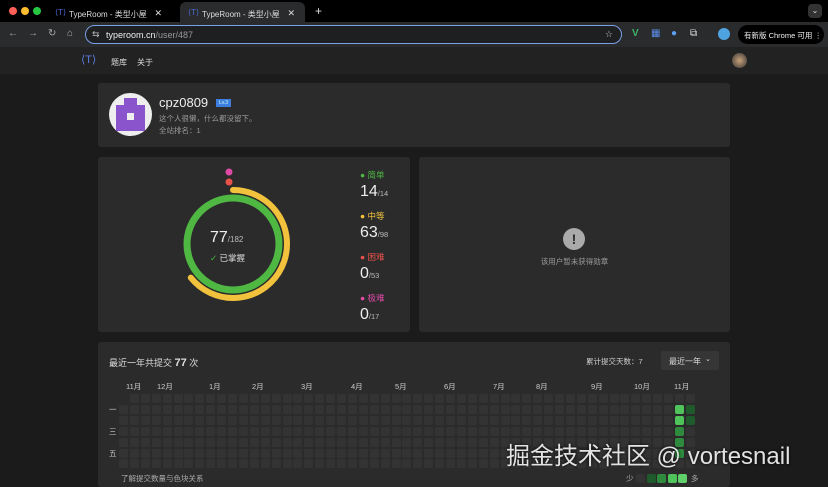 The height and width of the screenshot is (487, 828). What do you see at coordinates (291, 13) in the screenshot?
I see `close-tab-icon: ✕` at bounding box center [291, 13].